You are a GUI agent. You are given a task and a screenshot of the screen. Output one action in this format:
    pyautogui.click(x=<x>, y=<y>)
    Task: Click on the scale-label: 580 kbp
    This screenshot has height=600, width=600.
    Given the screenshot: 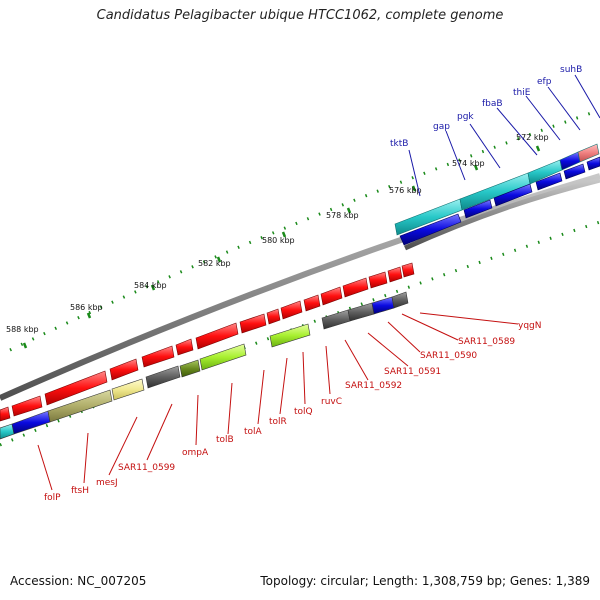 What is the action you would take?
    pyautogui.click(x=278, y=240)
    